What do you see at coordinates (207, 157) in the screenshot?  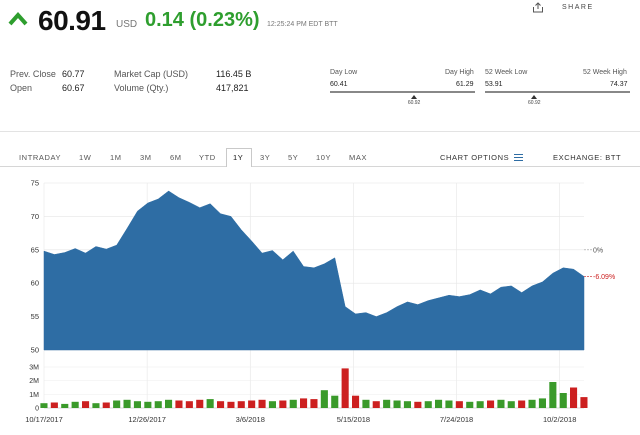 I see `tab-ytd: YTD` at bounding box center [207, 157].